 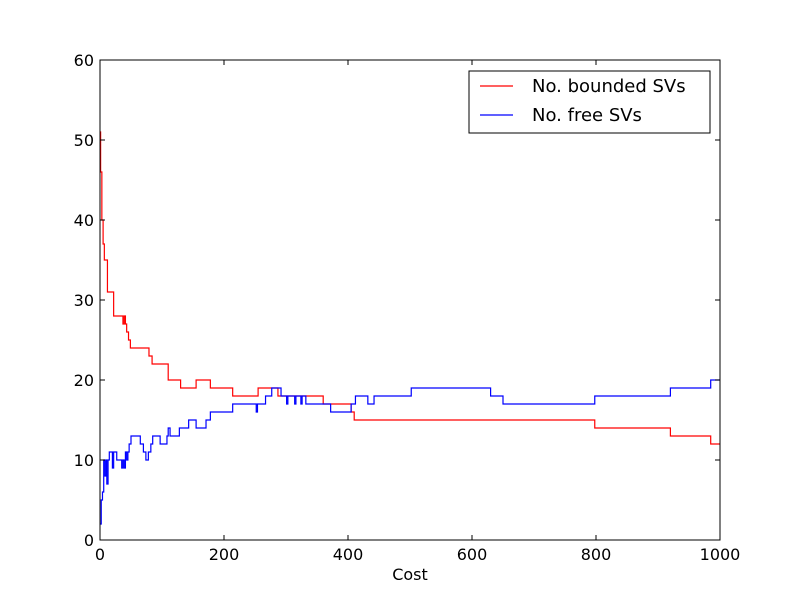 I want to click on x-tick-label: 800, so click(x=596, y=554).